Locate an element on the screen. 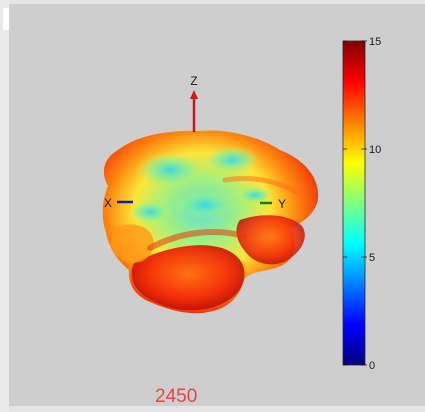 This screenshot has width=425, height=412. window-left-strip is located at coordinates (4, 206).